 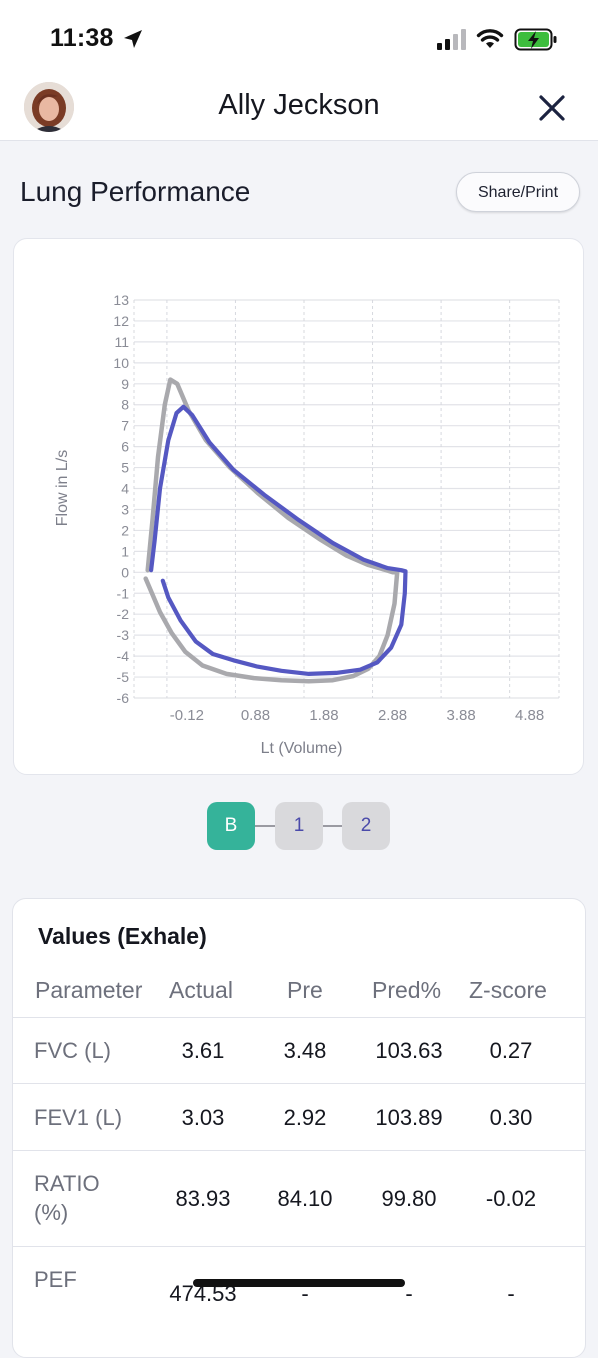 I want to click on cell-pre: -, so click(x=305, y=1293).